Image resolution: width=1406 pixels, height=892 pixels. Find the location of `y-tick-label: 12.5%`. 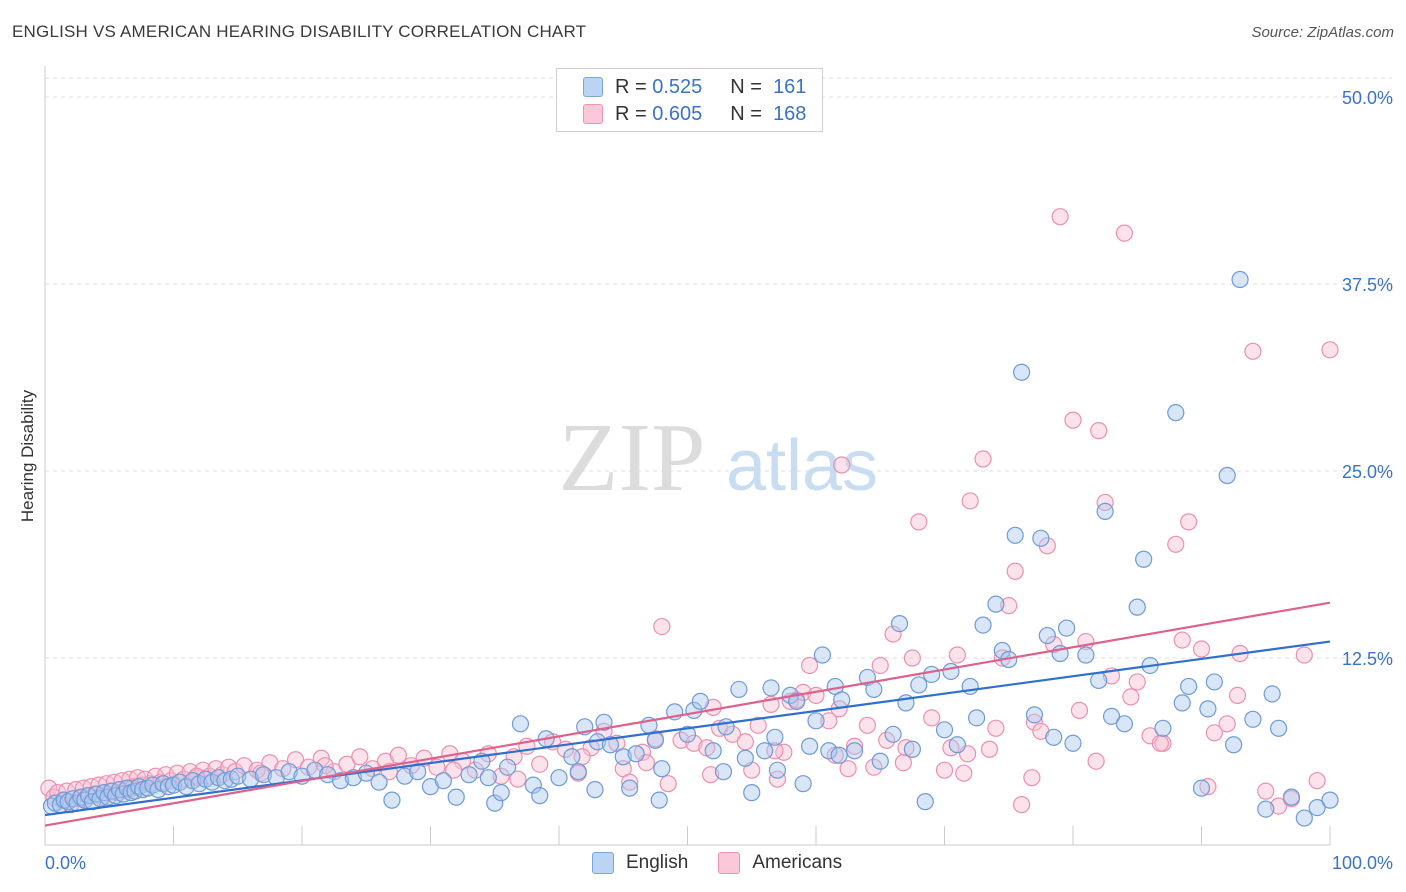

y-tick-label: 12.5% is located at coordinates (1367, 659).